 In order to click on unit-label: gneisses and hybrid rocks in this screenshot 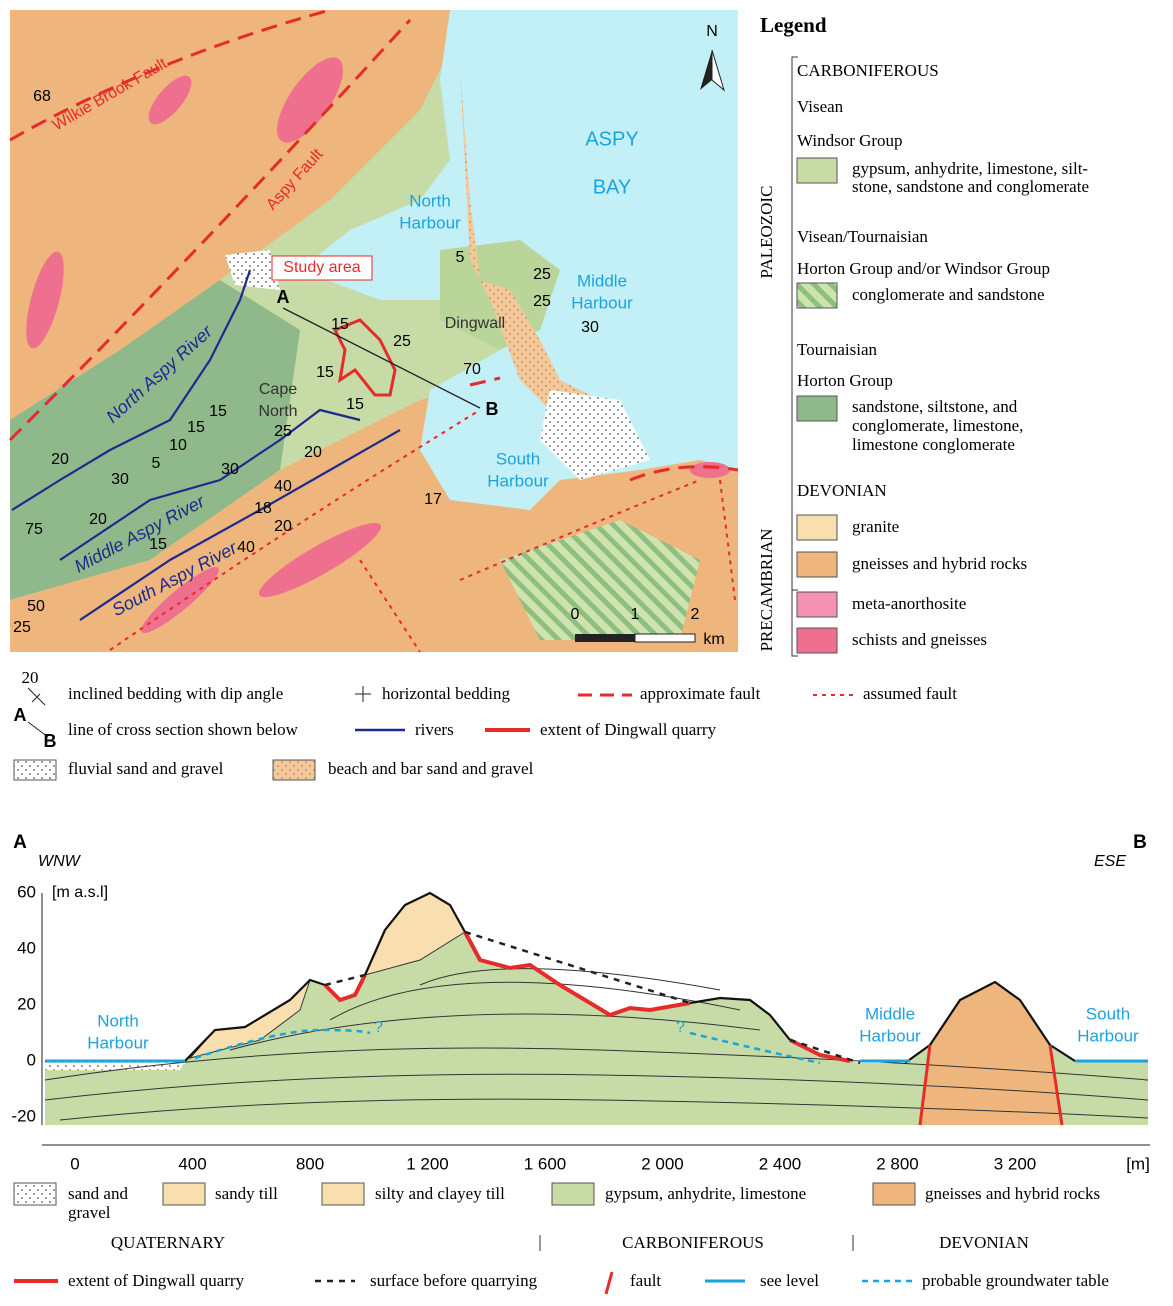, I will do `click(1012, 1193)`.